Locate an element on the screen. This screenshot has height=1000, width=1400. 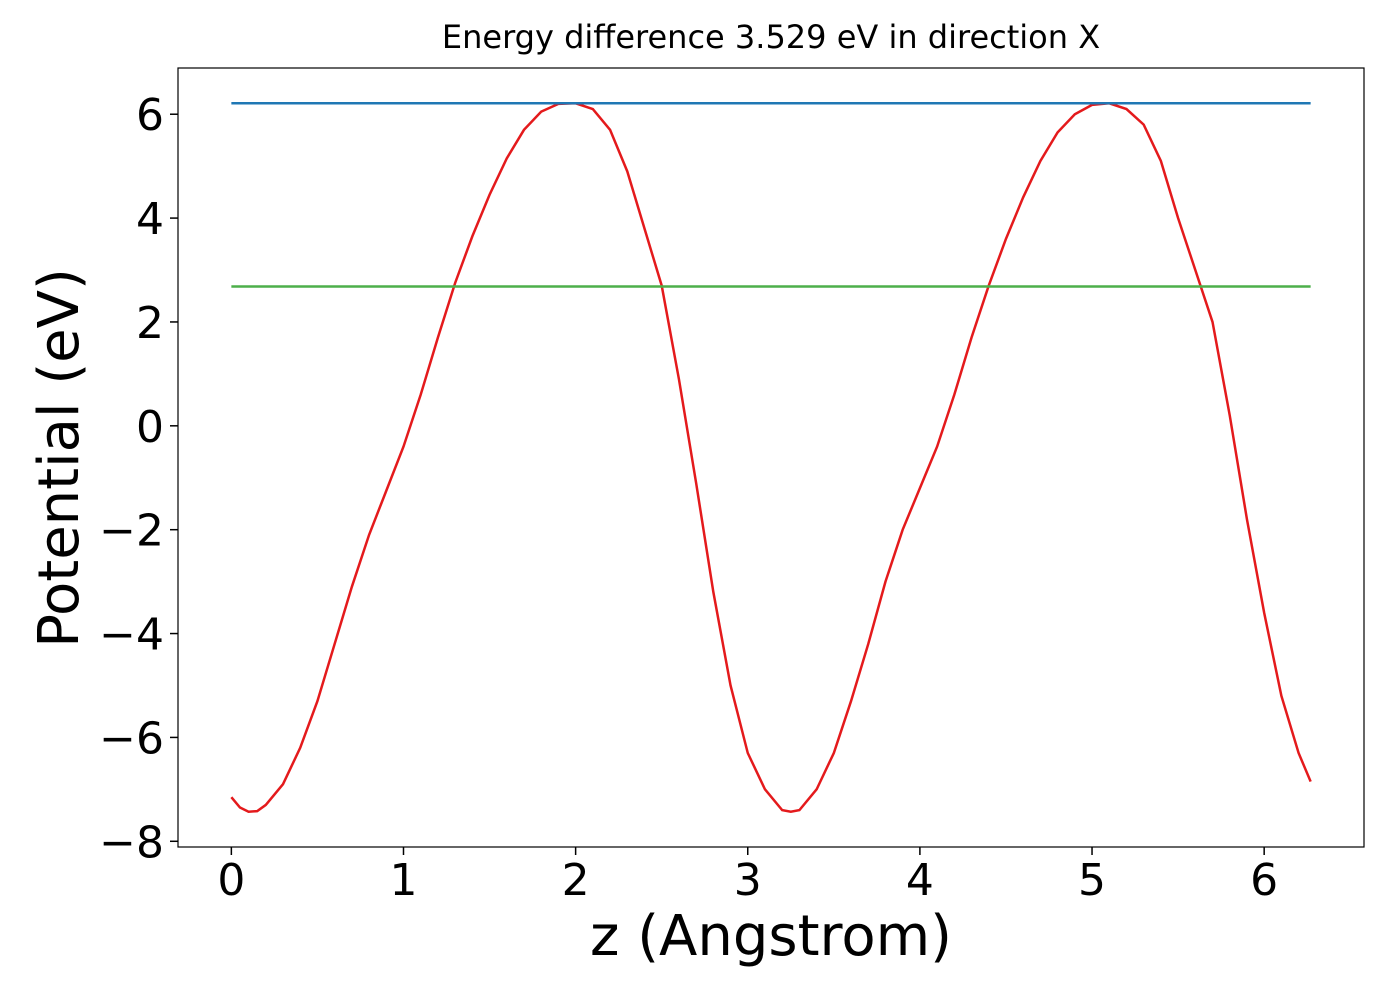
y-tick-label: −8 is located at coordinates (131, 842).